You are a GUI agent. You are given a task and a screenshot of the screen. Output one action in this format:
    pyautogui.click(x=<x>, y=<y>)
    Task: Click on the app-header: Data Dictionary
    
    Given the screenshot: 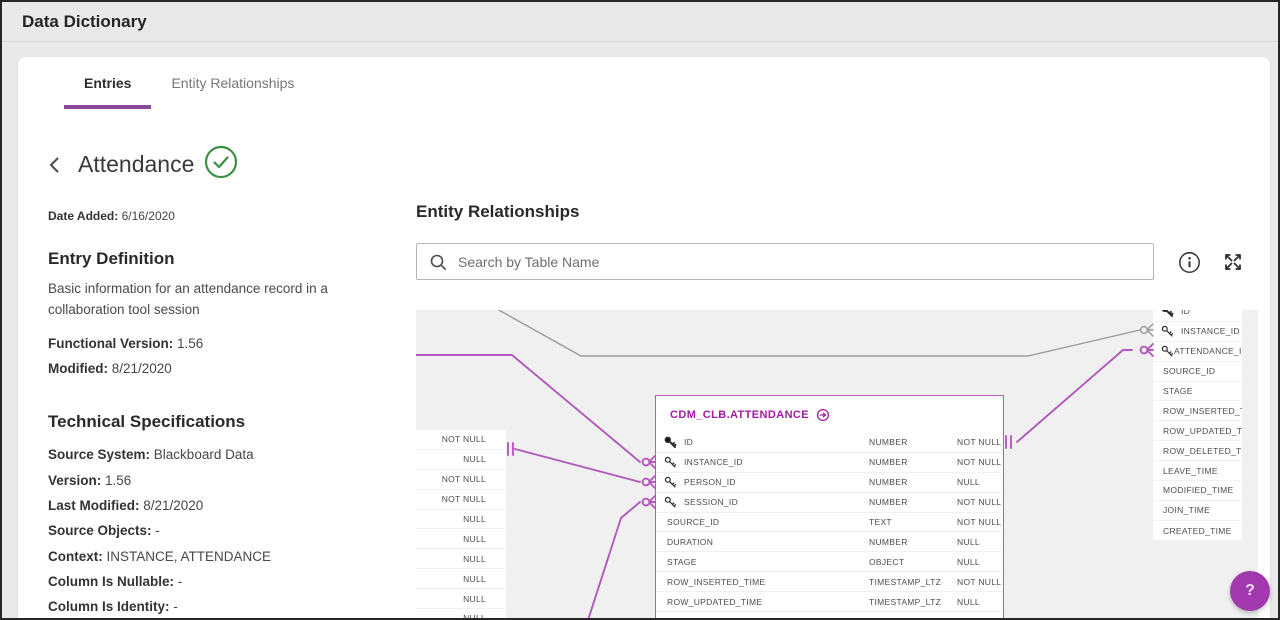 What is the action you would take?
    pyautogui.click(x=640, y=22)
    